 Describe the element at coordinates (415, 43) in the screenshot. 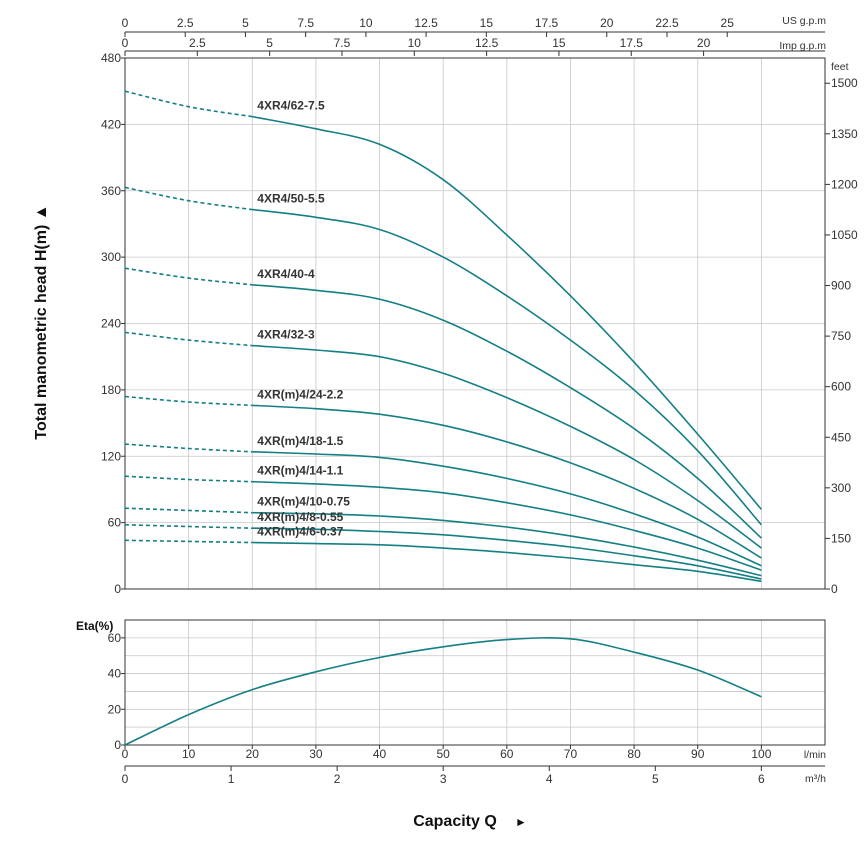

I see `imp-gpm-tick-label: 10` at that location.